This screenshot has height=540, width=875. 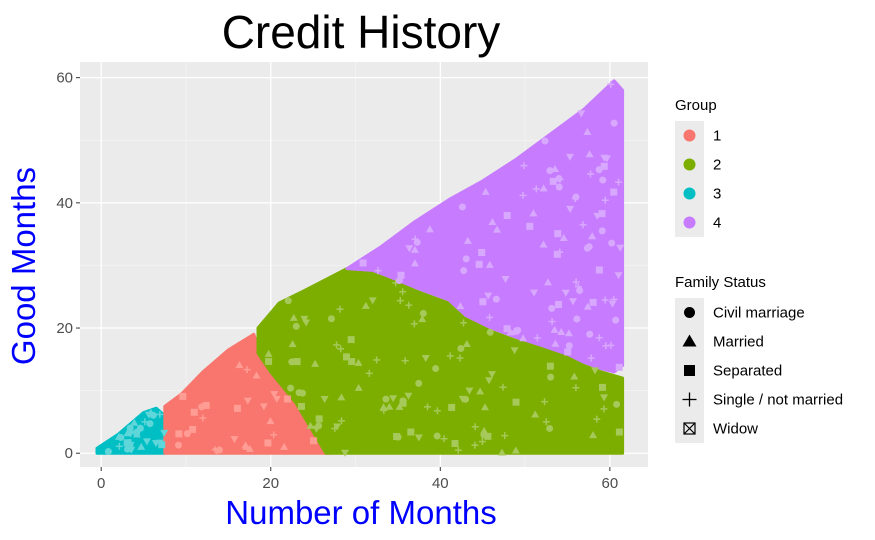 I want to click on x-tick-label: 20, so click(x=270, y=483).